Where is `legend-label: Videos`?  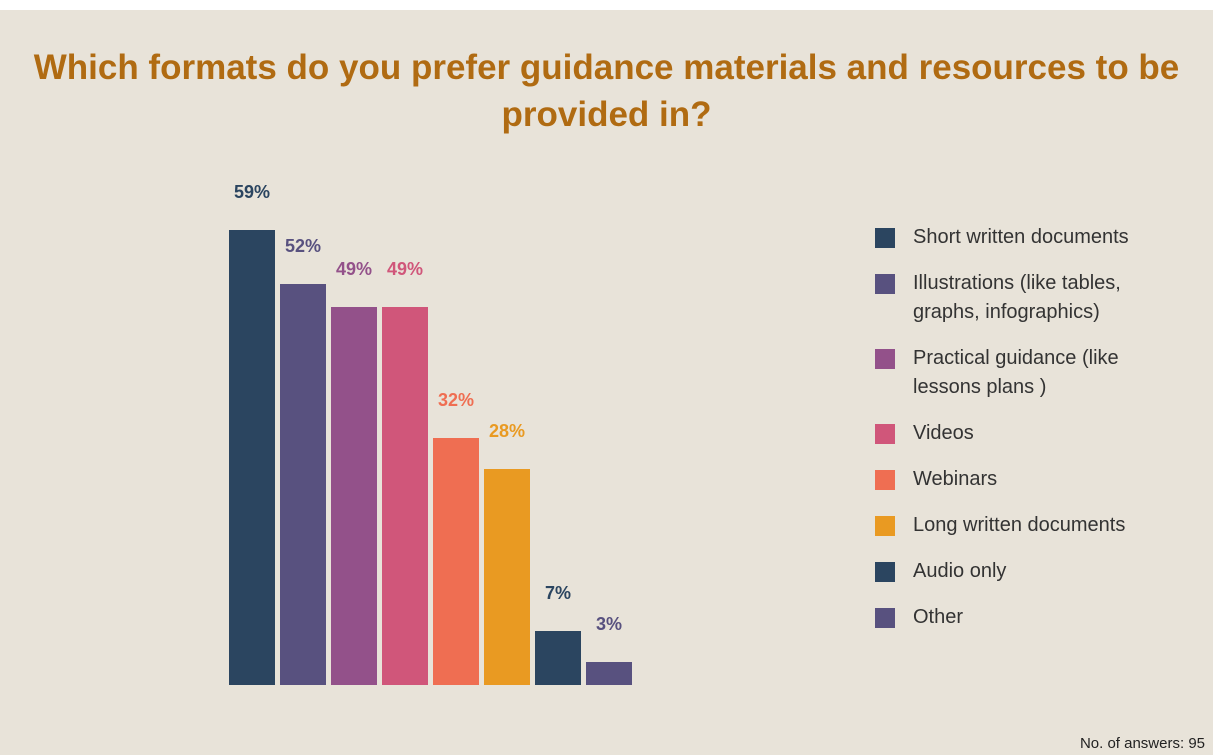 legend-label: Videos is located at coordinates (943, 433).